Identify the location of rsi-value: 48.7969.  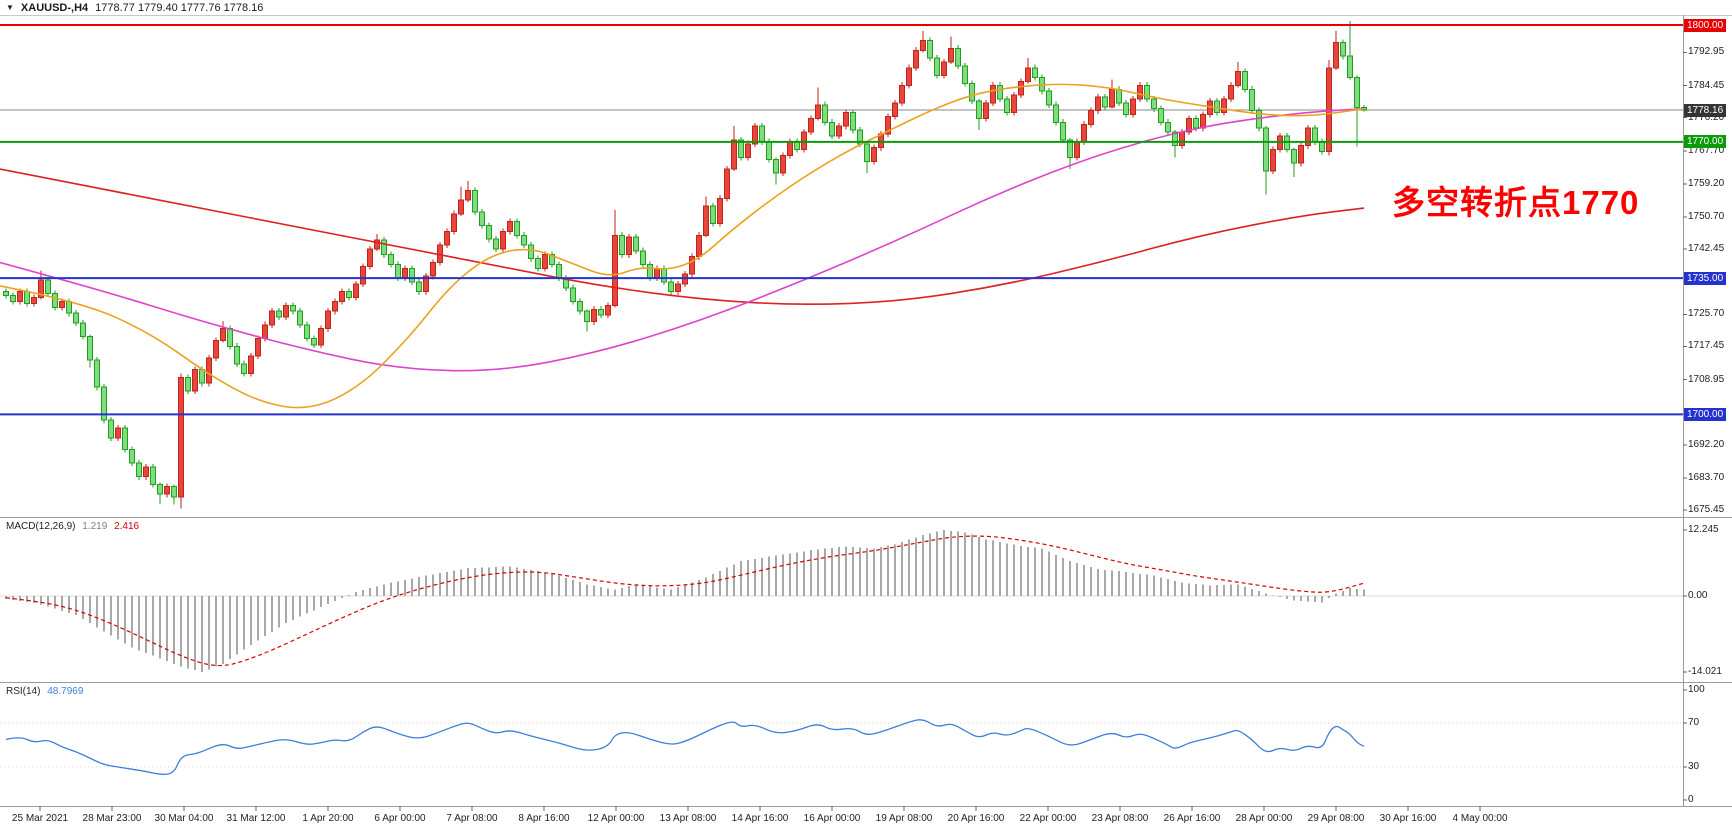
(65, 691).